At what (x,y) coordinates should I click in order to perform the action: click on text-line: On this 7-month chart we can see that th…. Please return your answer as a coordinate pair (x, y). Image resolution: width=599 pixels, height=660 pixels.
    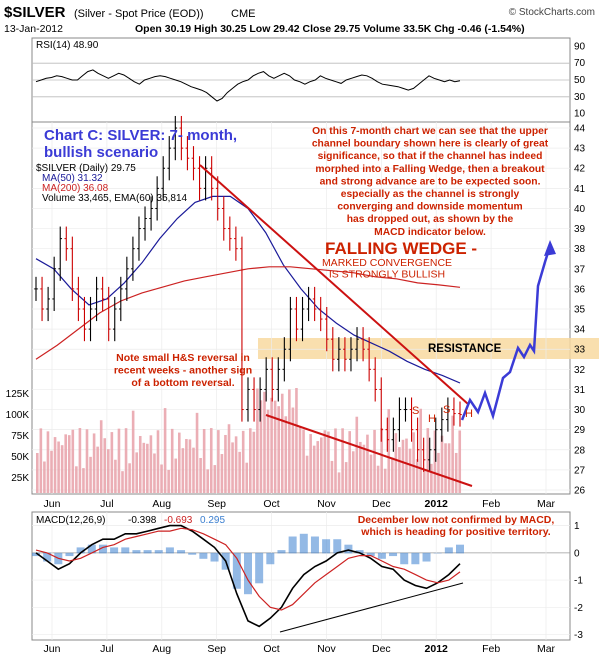
    Looking at the image, I should click on (430, 131).